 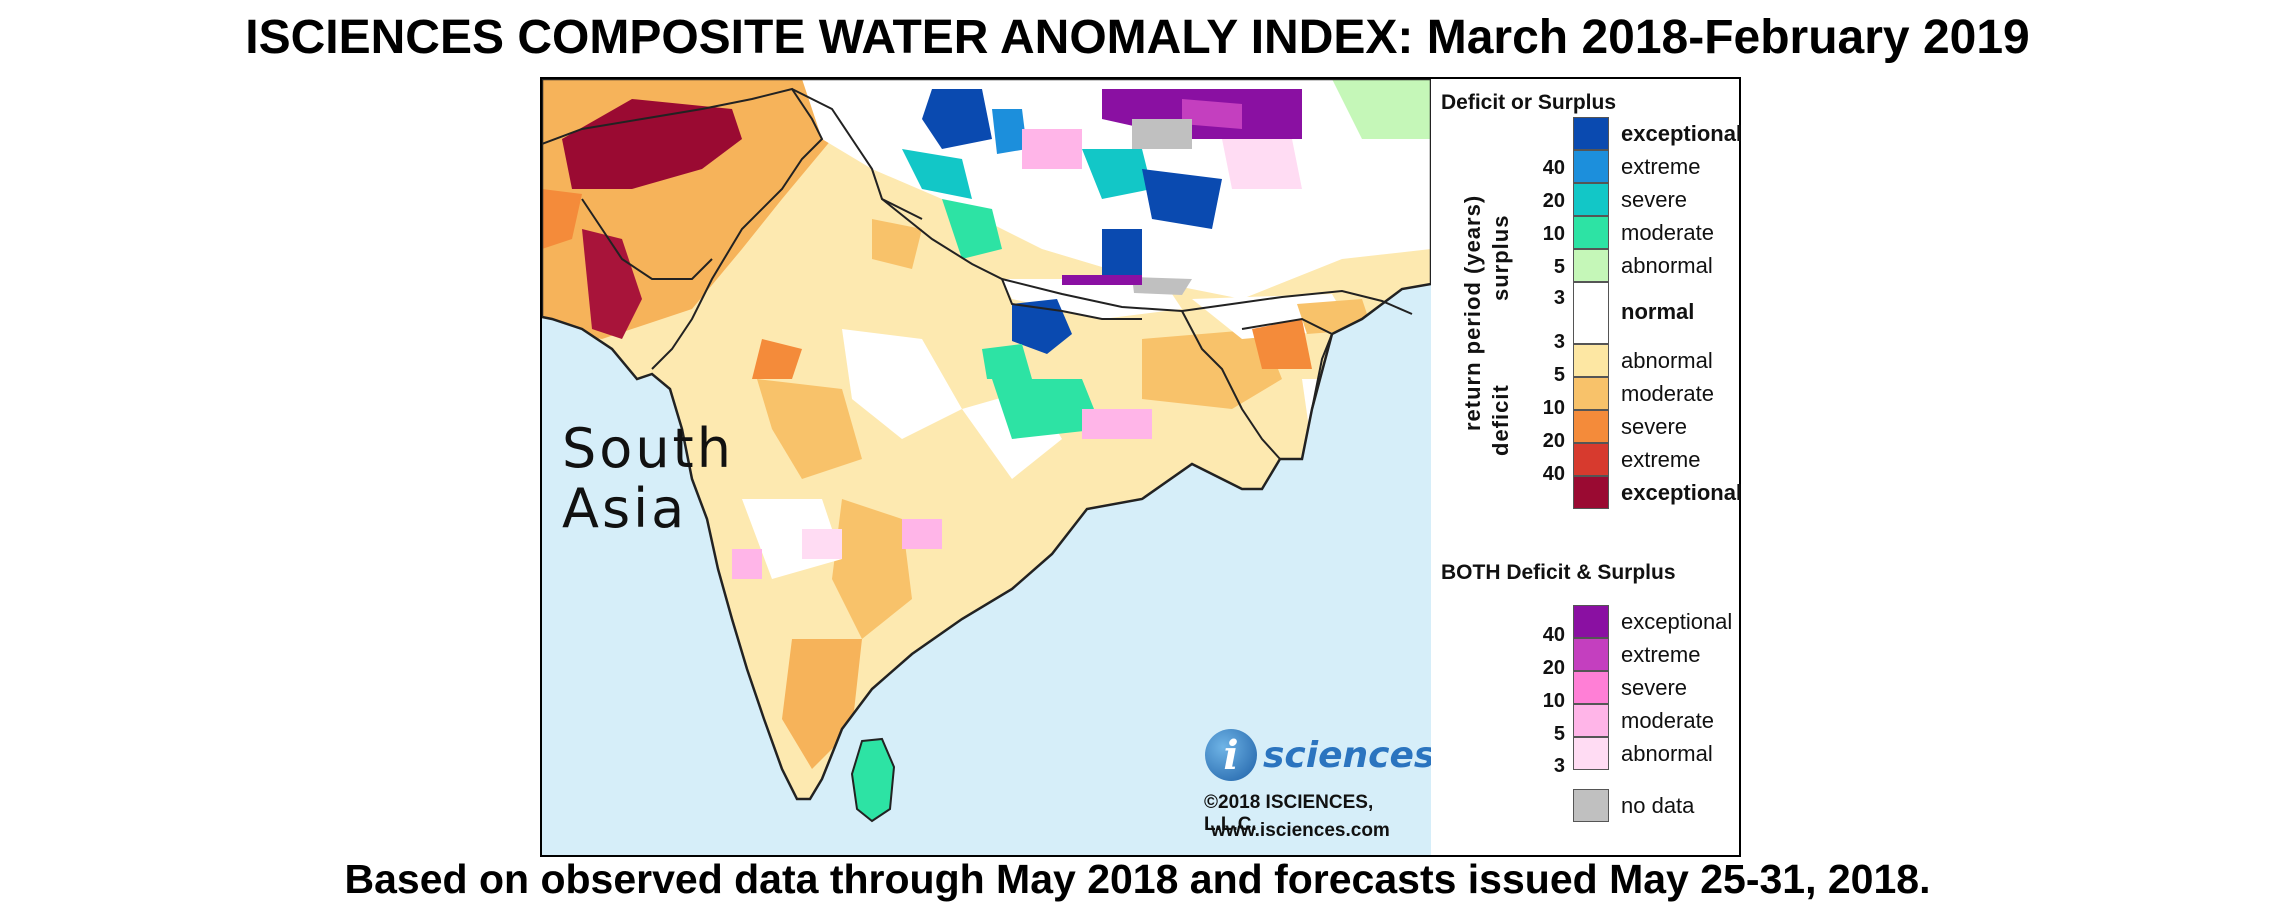 I want to click on tick-both-3: 3, so click(x=1559, y=766).